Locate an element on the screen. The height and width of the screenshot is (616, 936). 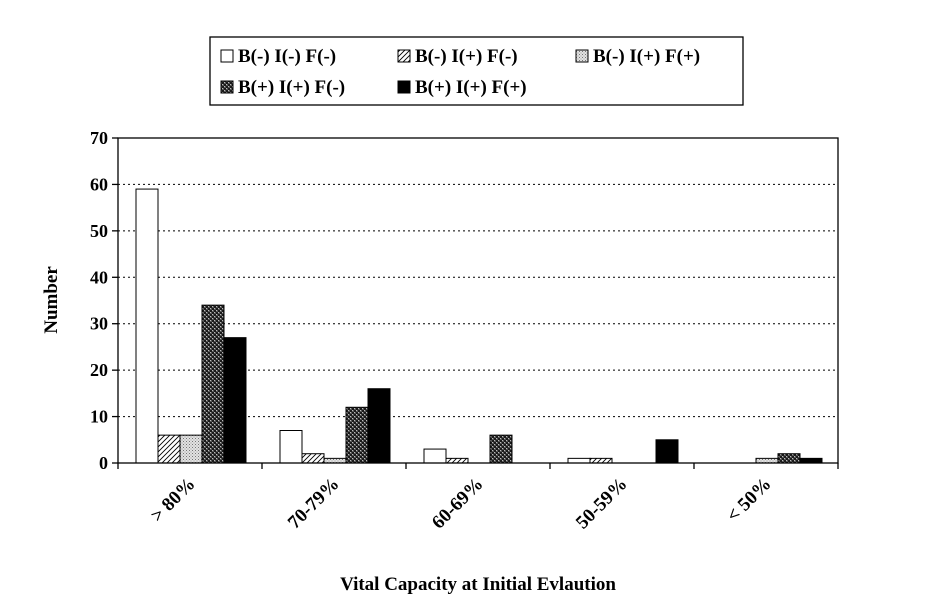
legend-label: B(-) I(+) F(-) is located at coordinates (466, 56).